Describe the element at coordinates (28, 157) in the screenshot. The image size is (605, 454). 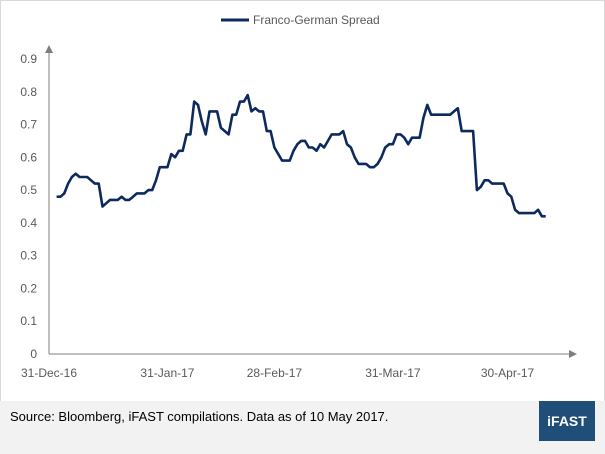
I see `y-tick-label: 0.6` at that location.